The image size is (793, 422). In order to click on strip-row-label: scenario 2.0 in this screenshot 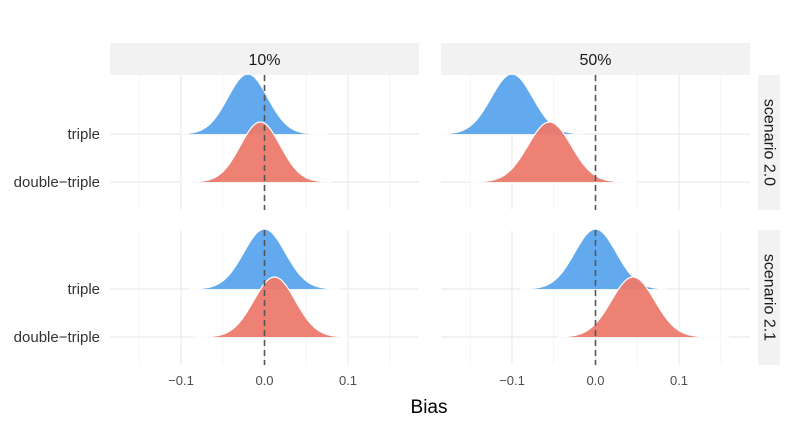, I will do `click(769, 142)`.